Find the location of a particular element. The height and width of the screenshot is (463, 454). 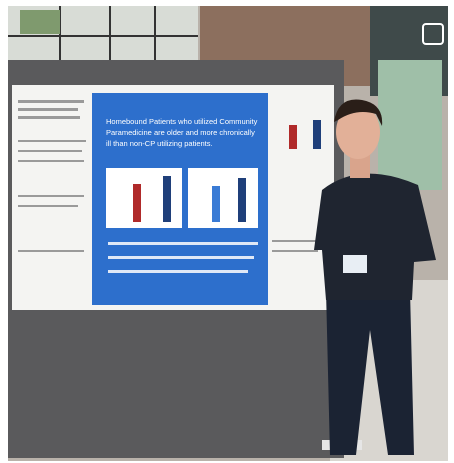

trees is located at coordinates (40, 22).